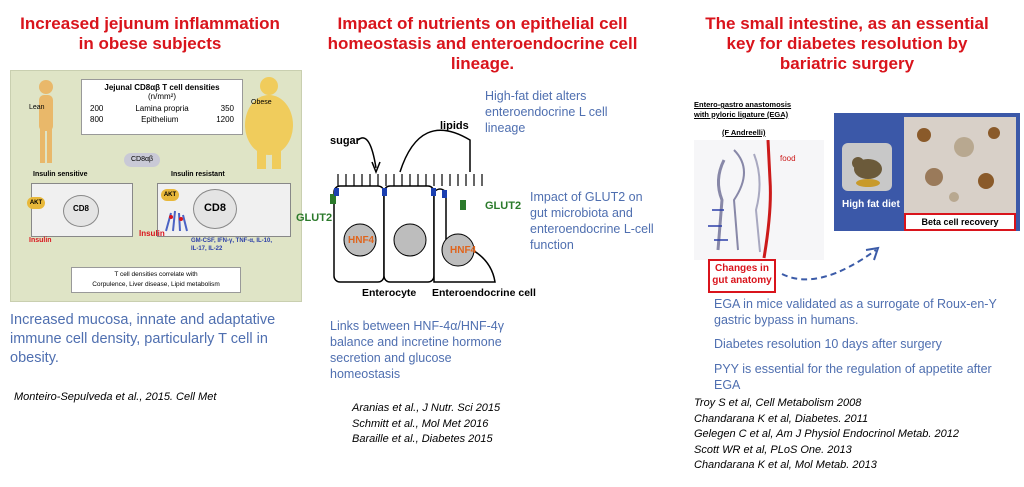 This screenshot has height=487, width=1024. I want to click on beta-cell-panel: High fat diet Beta cell recovery, so click(927, 172).